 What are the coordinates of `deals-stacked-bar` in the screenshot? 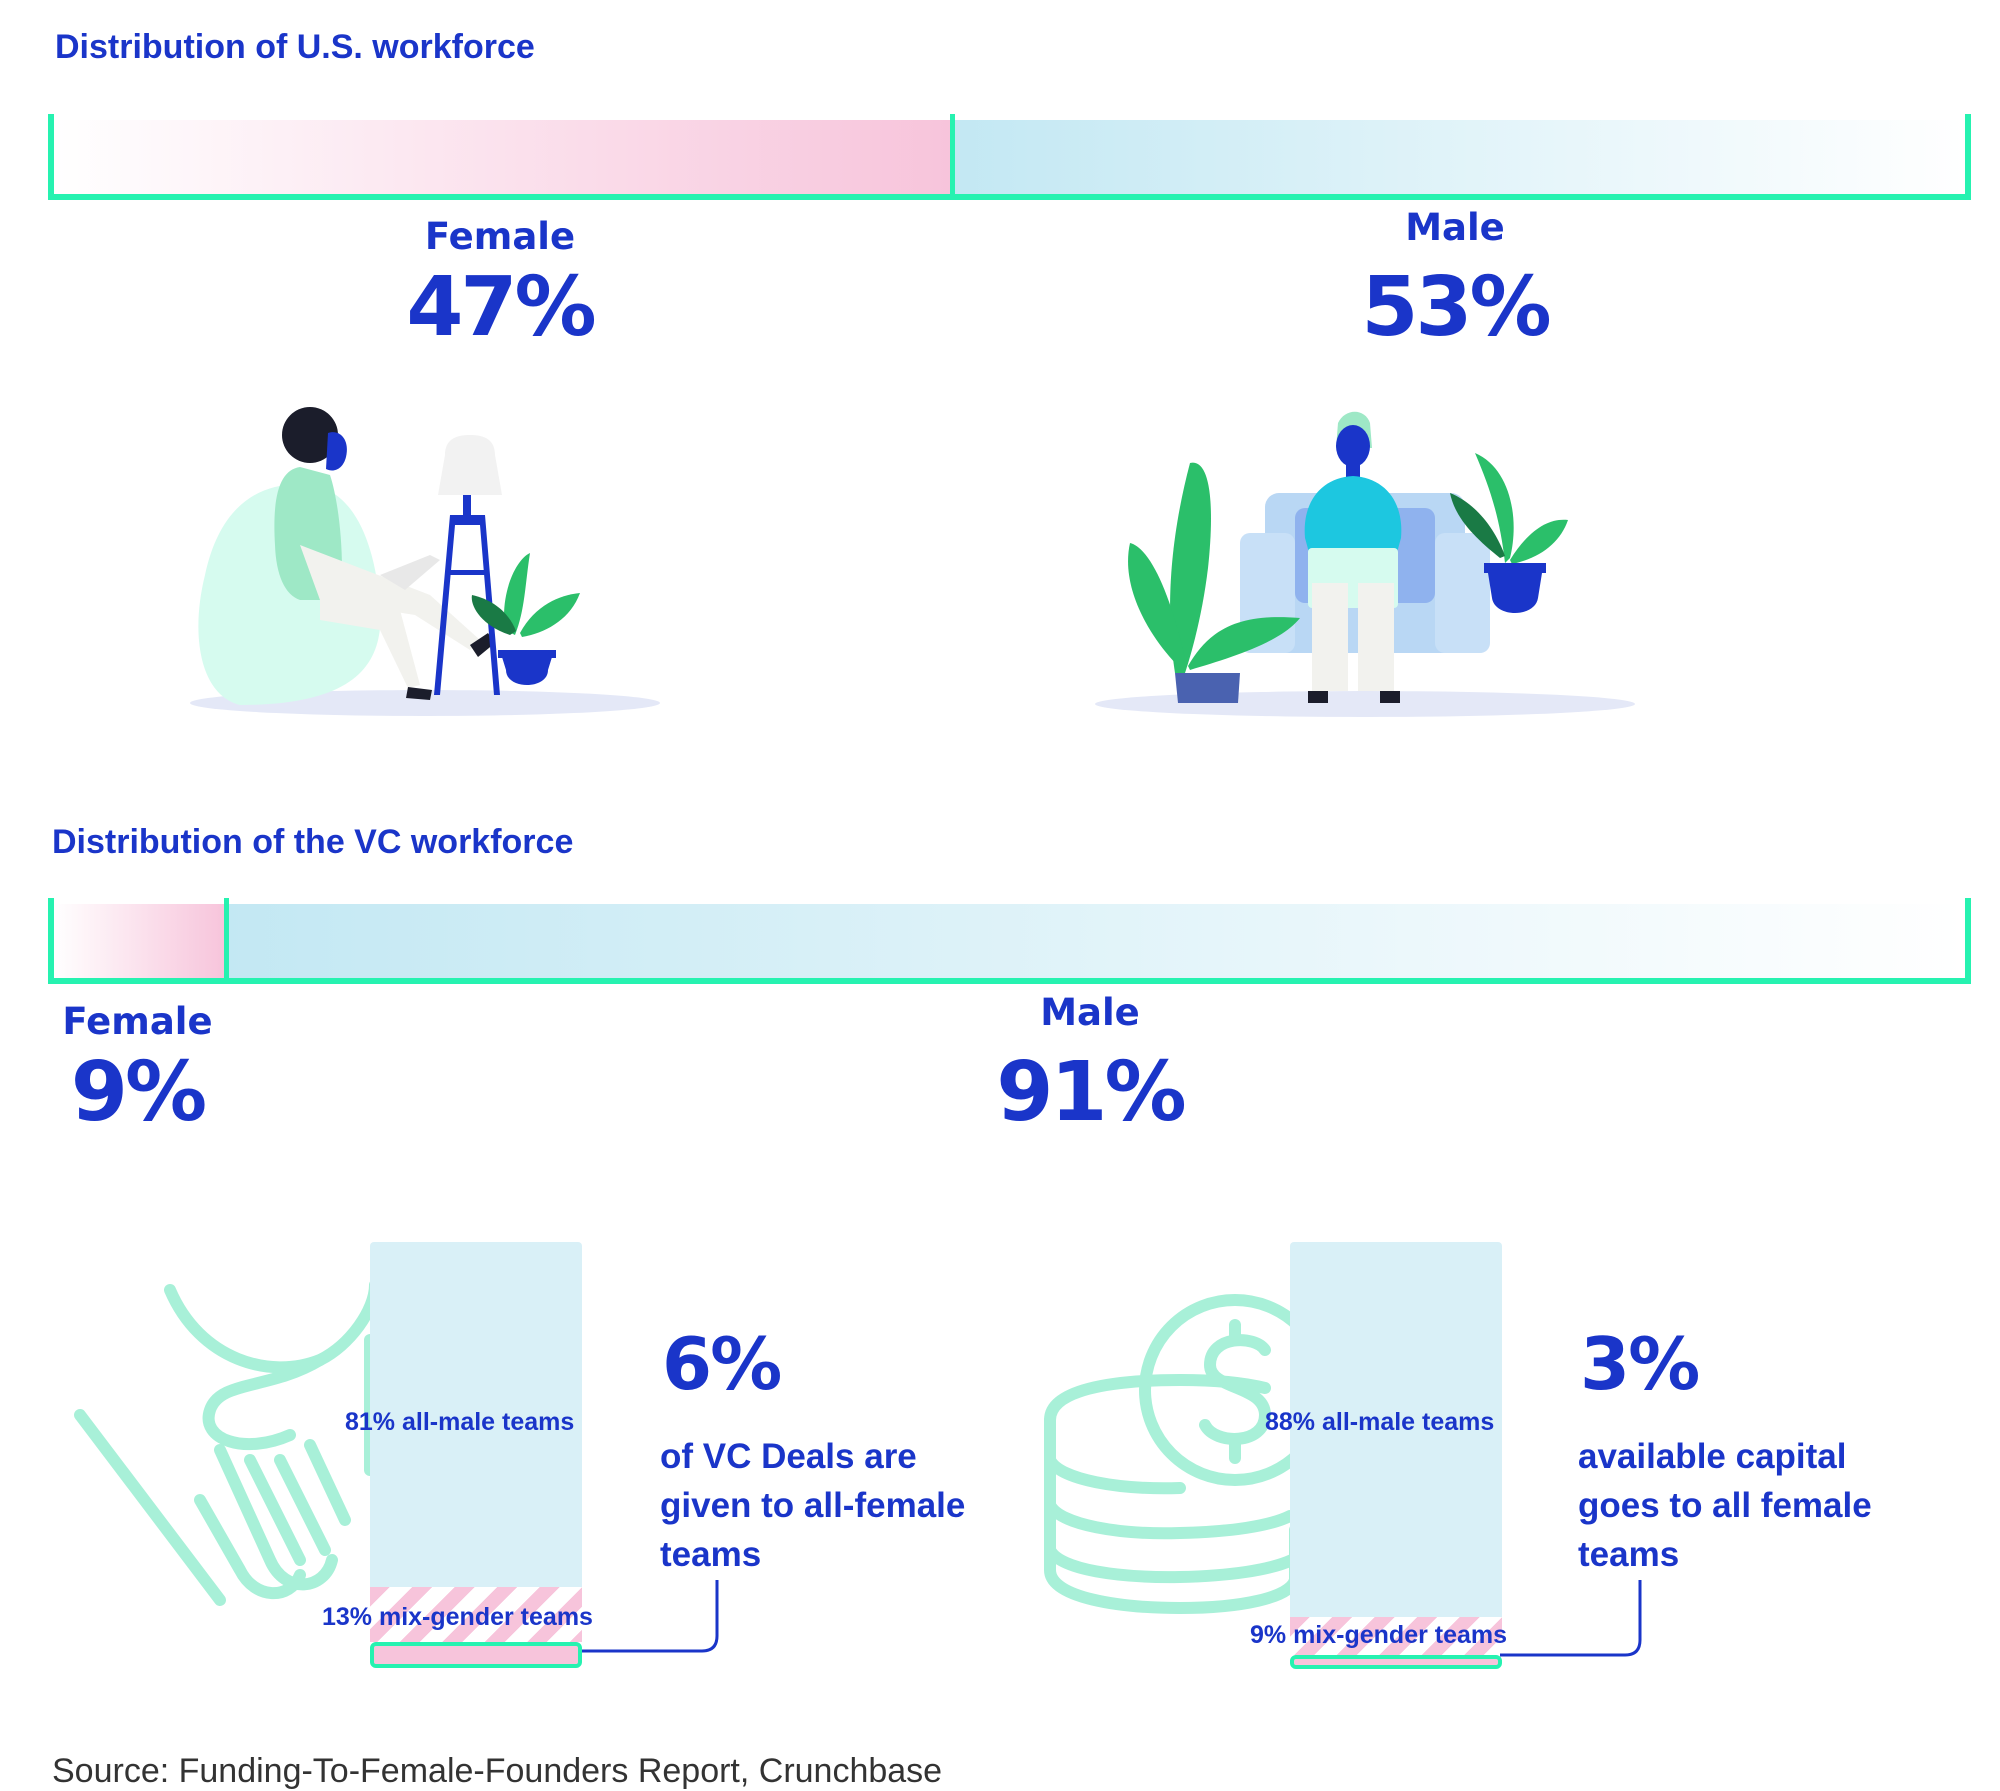 It's located at (476, 1455).